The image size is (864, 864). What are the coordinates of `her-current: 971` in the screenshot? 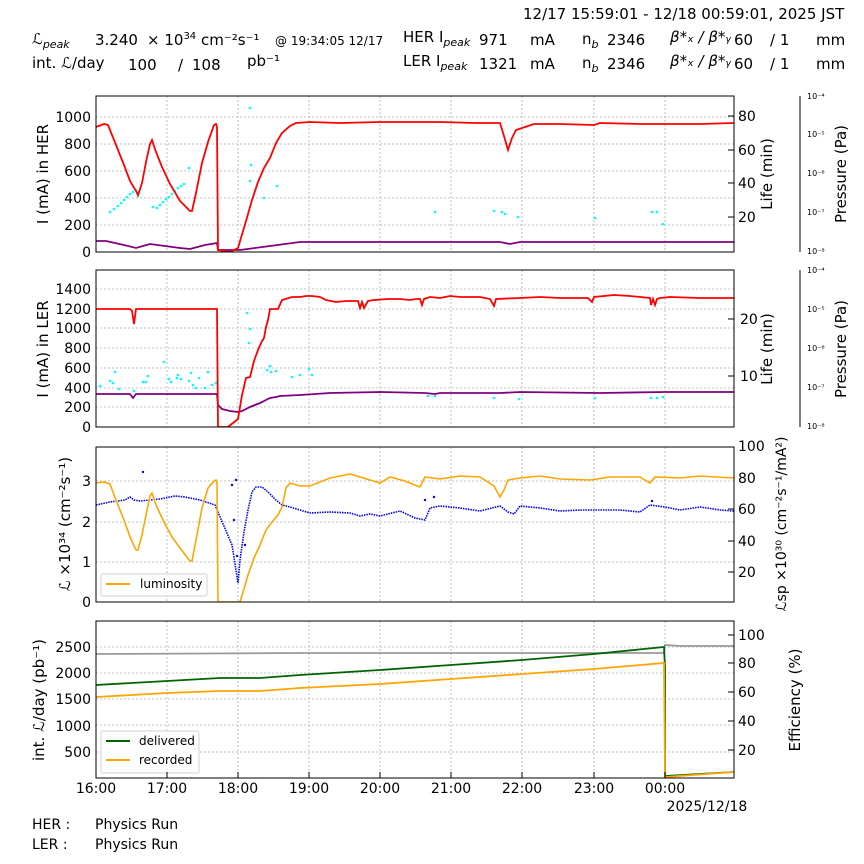 It's located at (493, 40).